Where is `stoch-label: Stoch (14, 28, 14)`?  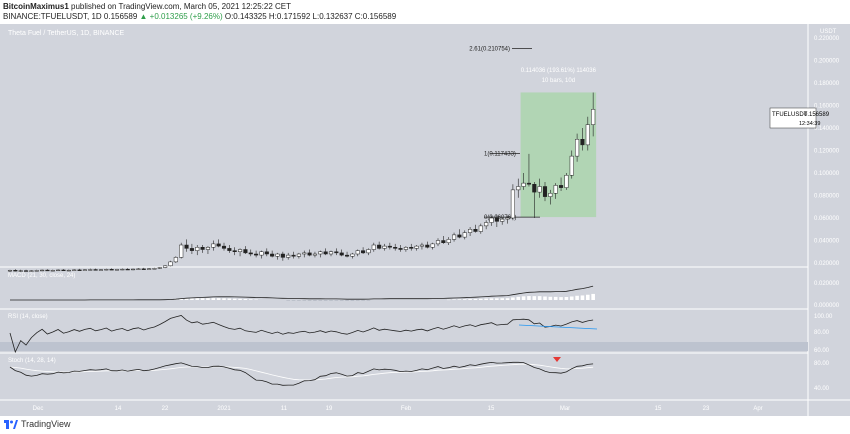 stoch-label: Stoch (14, 28, 14) is located at coordinates (32, 361).